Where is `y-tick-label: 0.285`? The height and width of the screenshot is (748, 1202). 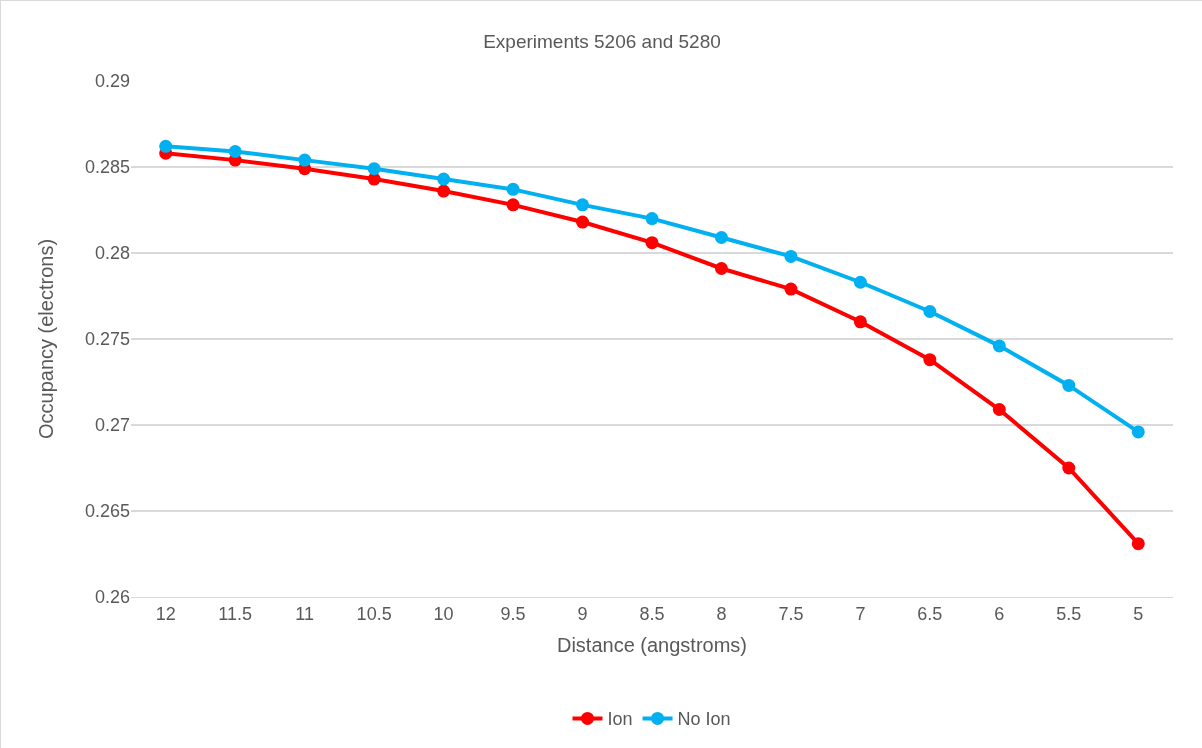
y-tick-label: 0.285 is located at coordinates (107, 167).